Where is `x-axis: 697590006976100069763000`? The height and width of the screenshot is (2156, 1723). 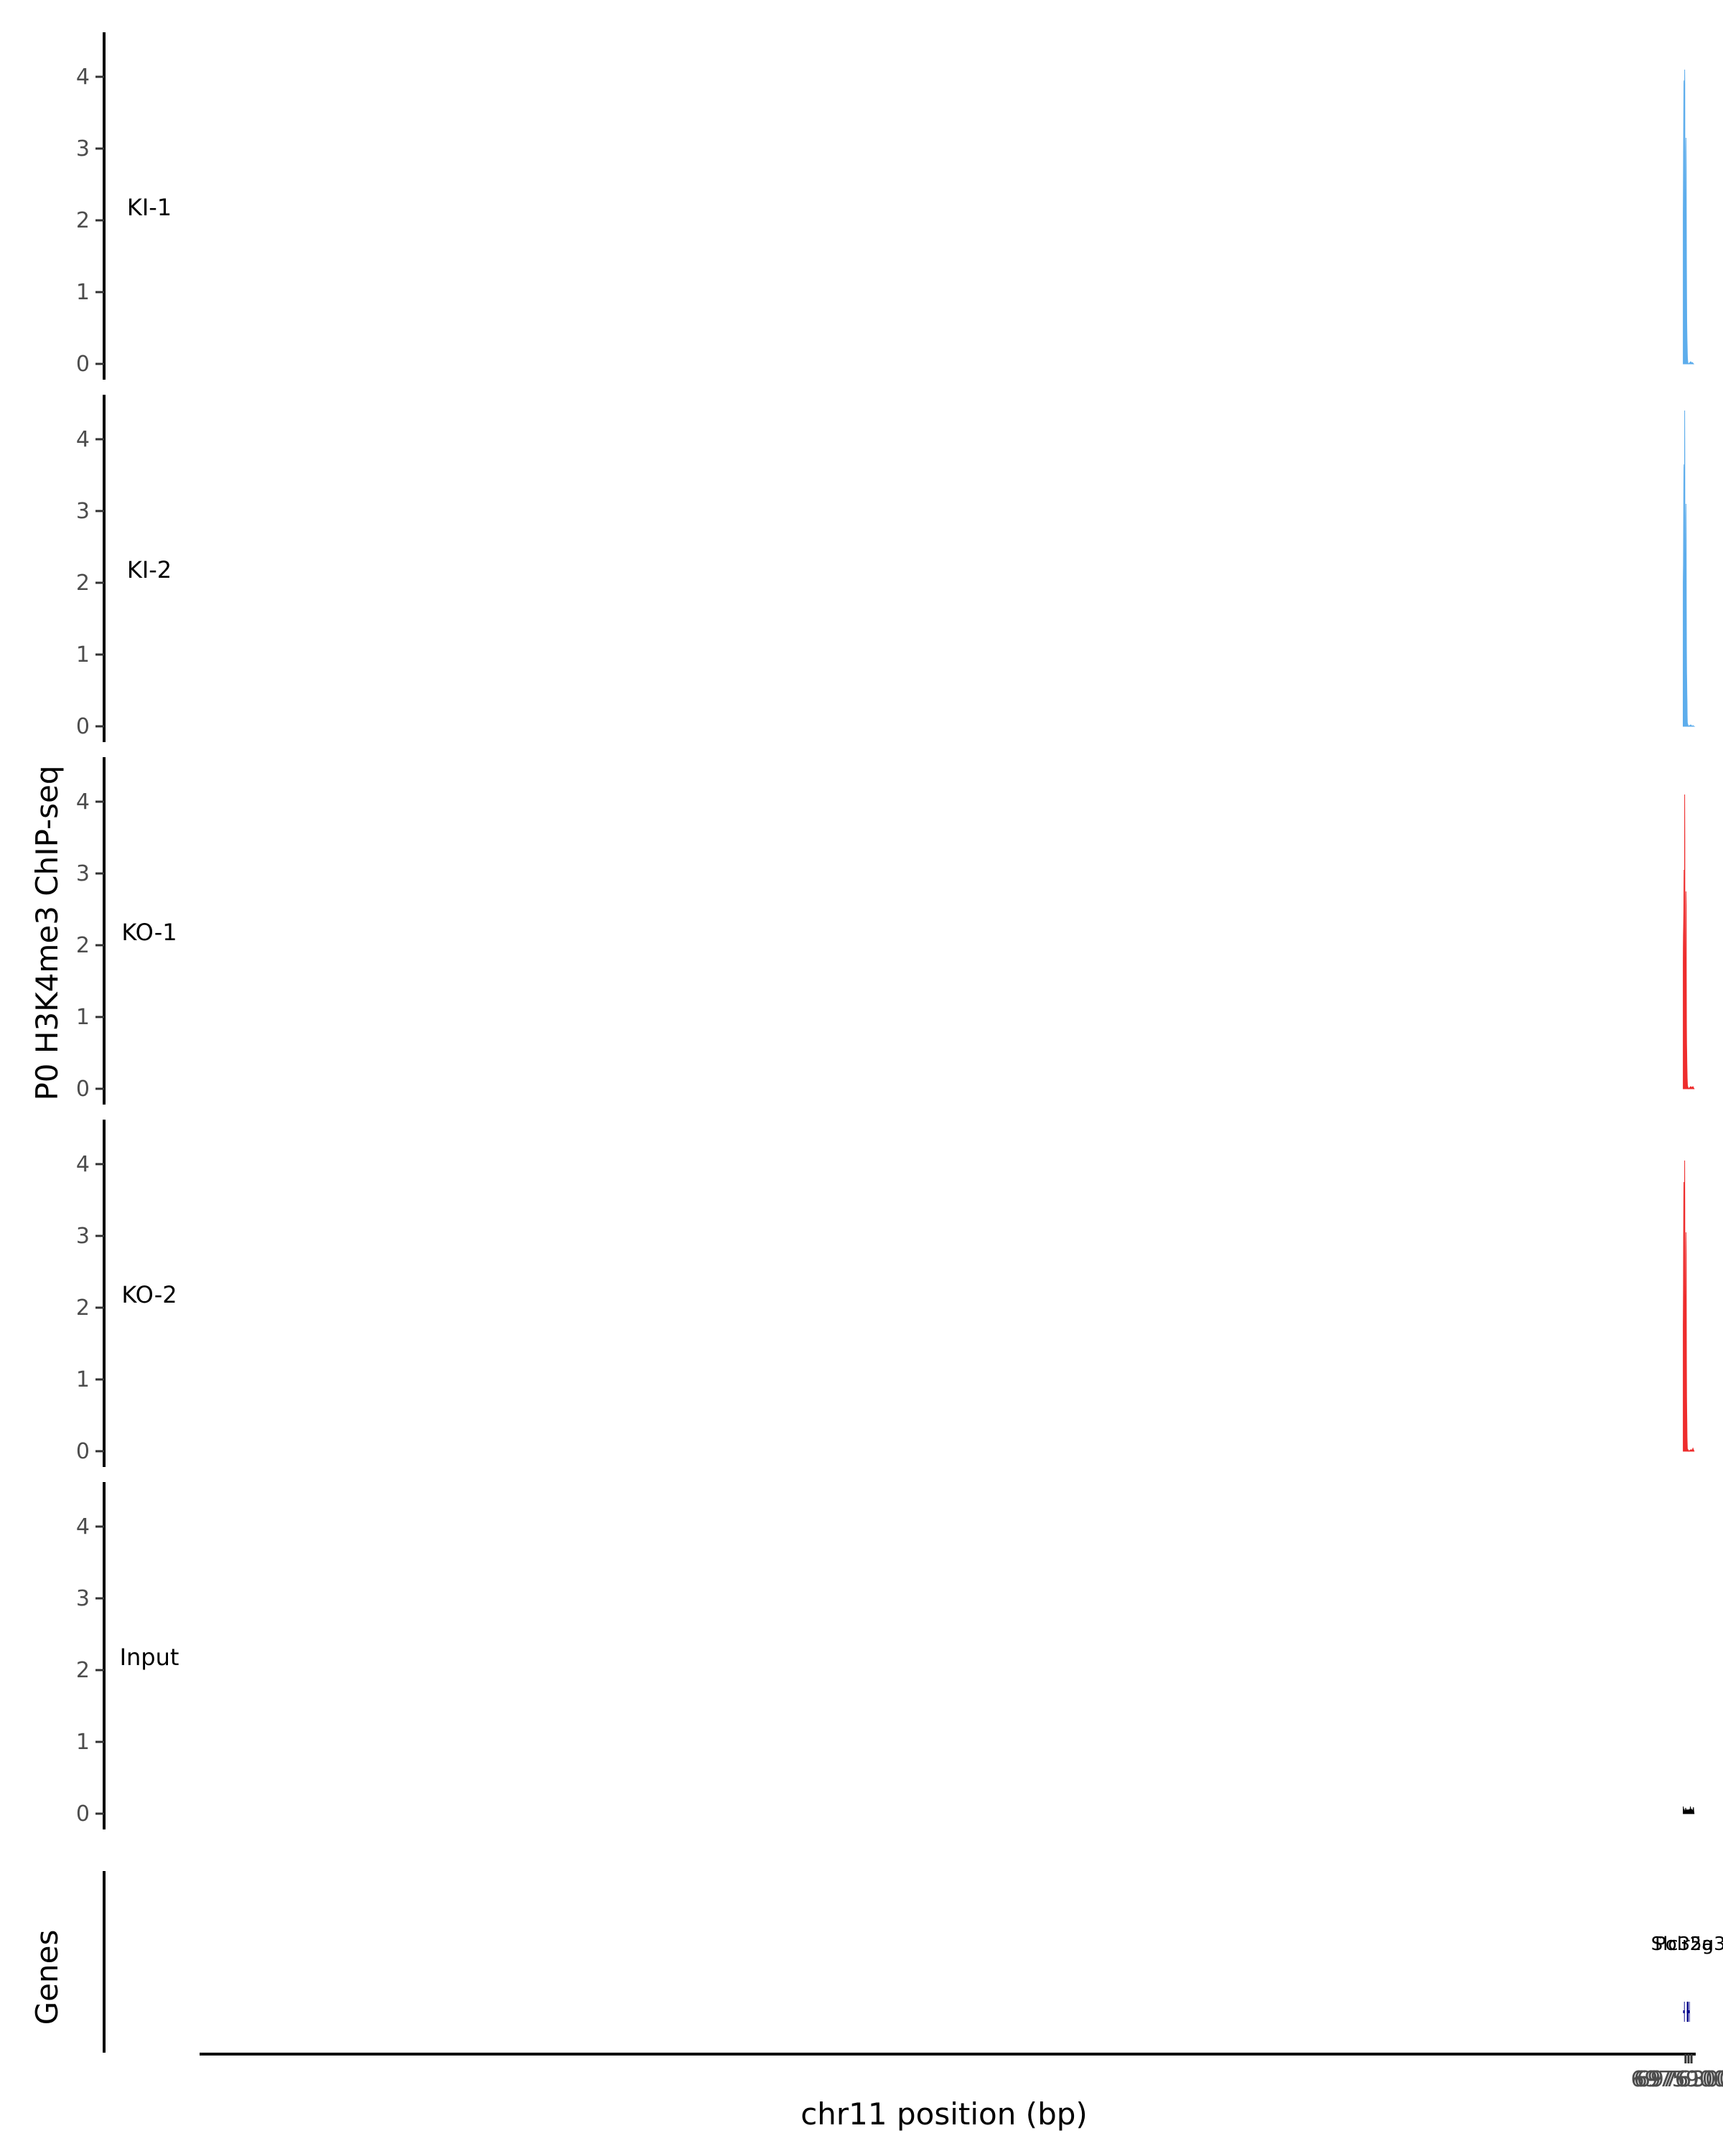 x-axis: 697590006976100069763000 is located at coordinates (961, 2072).